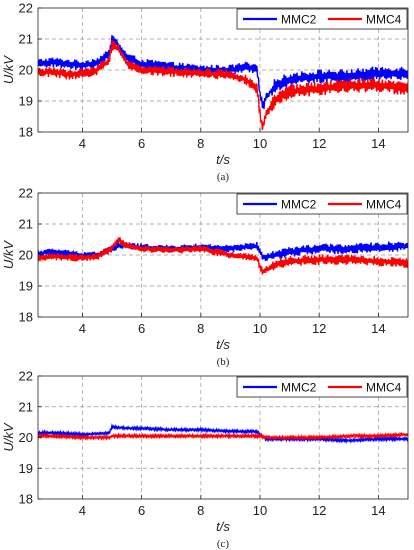 The width and height of the screenshot is (414, 550). I want to click on panel-caption: (c), so click(223, 544).